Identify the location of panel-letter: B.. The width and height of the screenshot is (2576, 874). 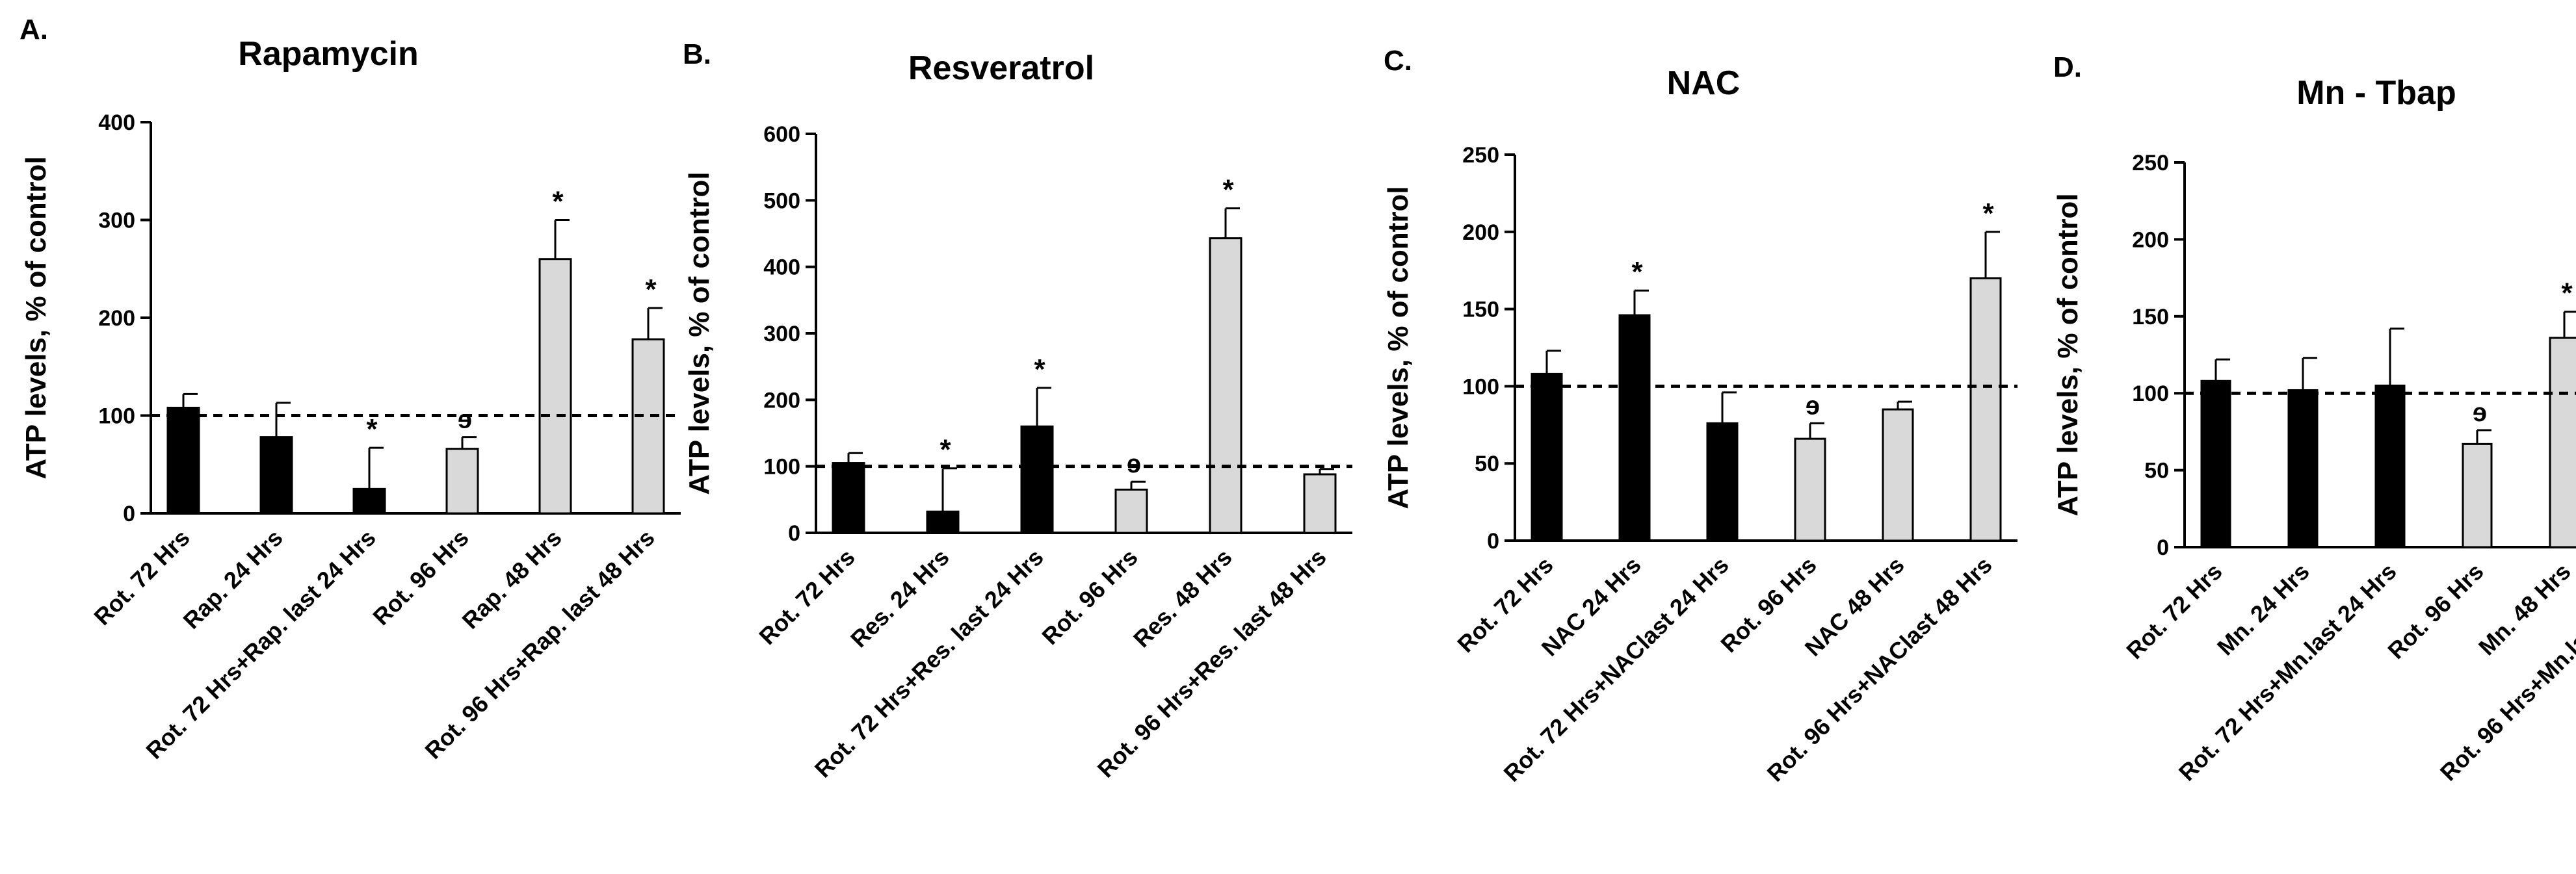
(697, 54).